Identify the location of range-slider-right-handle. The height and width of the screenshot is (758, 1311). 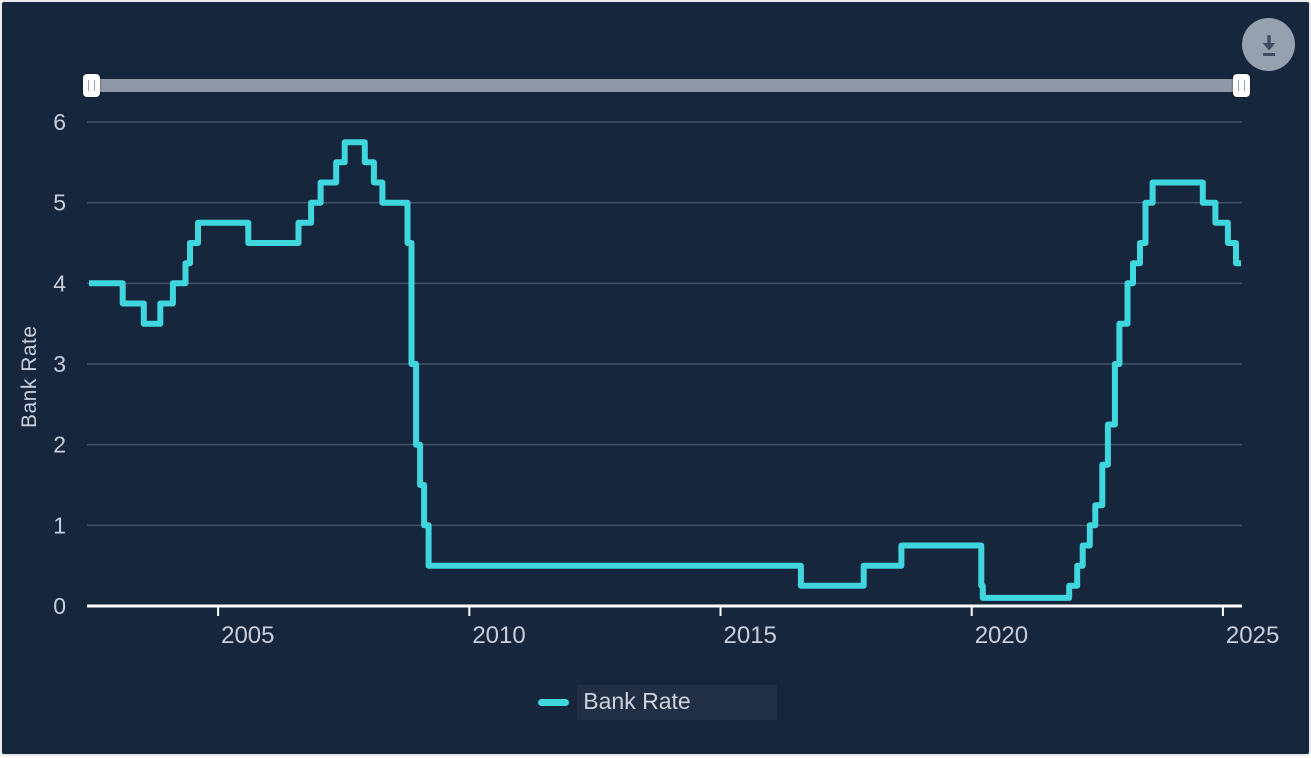
(1241, 85).